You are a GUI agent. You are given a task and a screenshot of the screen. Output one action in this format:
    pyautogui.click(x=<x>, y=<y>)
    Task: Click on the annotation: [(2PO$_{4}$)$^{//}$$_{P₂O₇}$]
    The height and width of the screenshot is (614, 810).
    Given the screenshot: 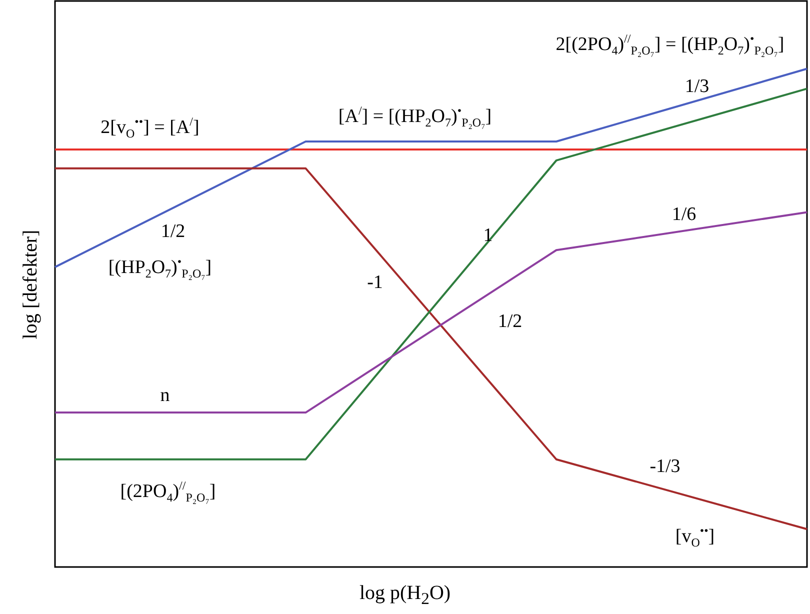 What is the action you would take?
    pyautogui.click(x=168, y=492)
    